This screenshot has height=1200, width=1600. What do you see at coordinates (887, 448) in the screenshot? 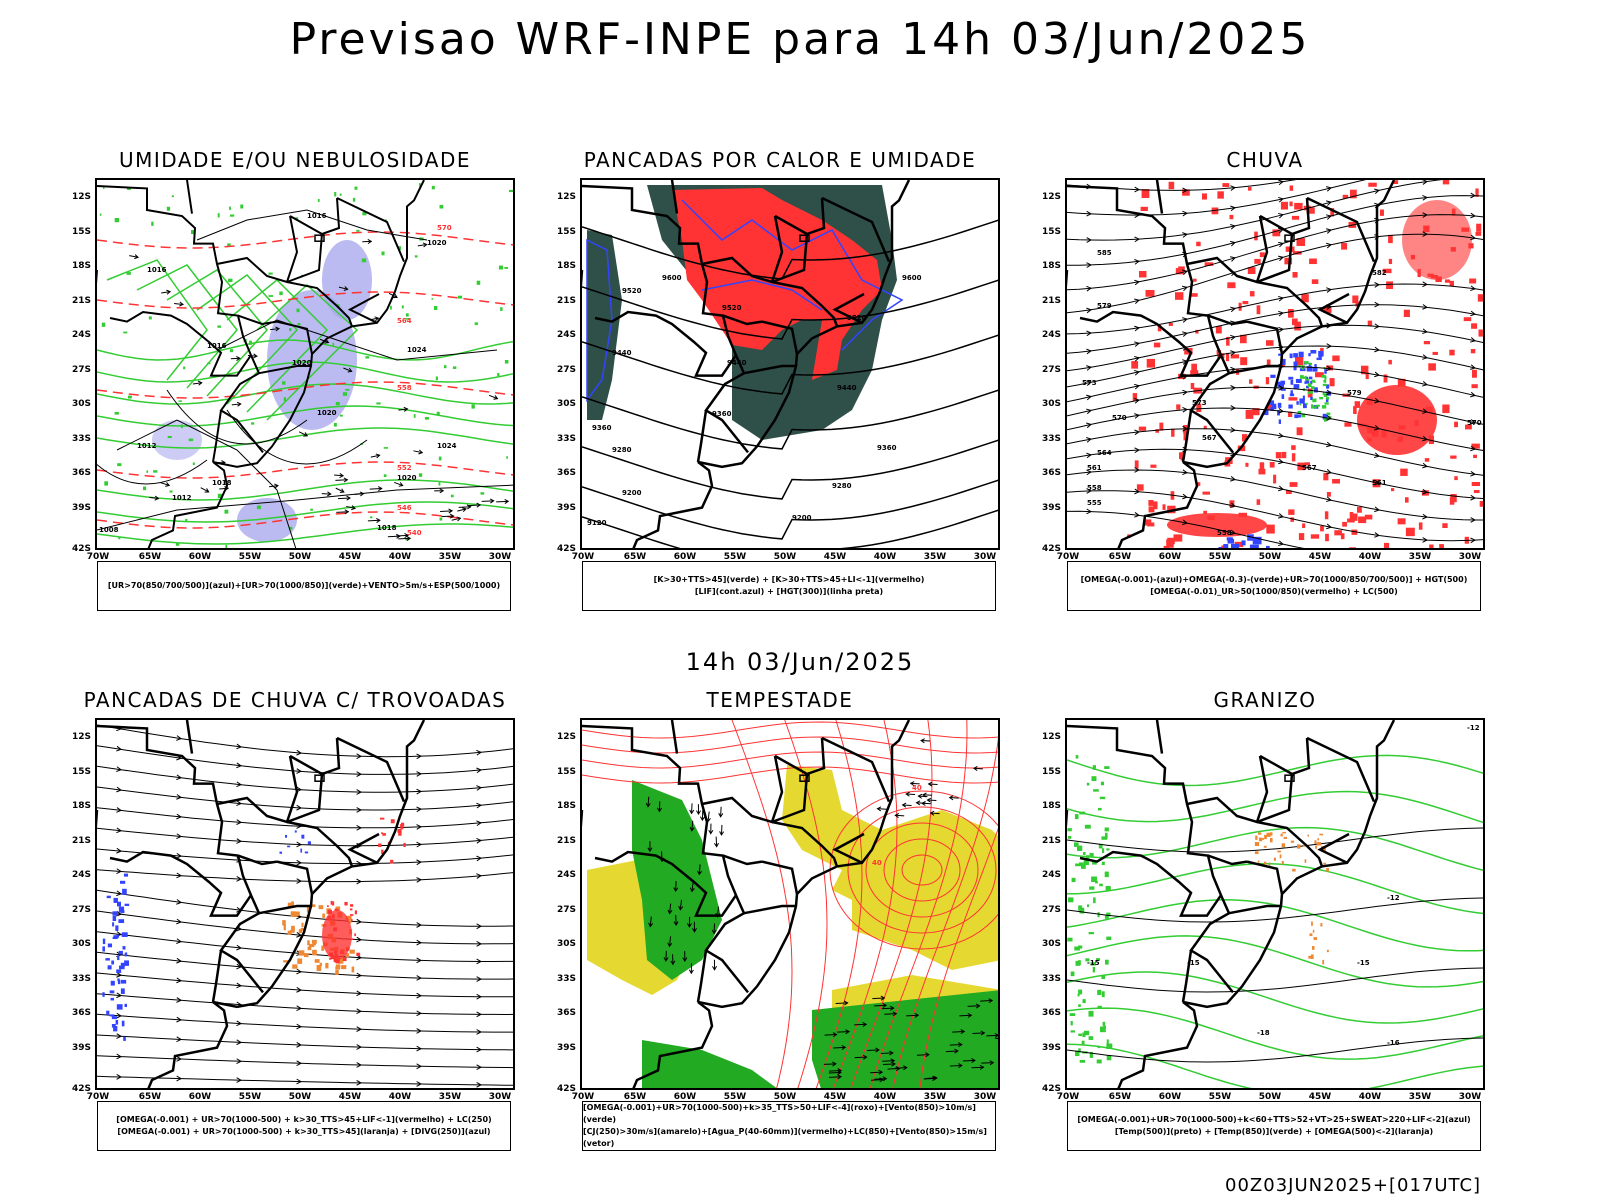
I see `height-label: 9360` at bounding box center [887, 448].